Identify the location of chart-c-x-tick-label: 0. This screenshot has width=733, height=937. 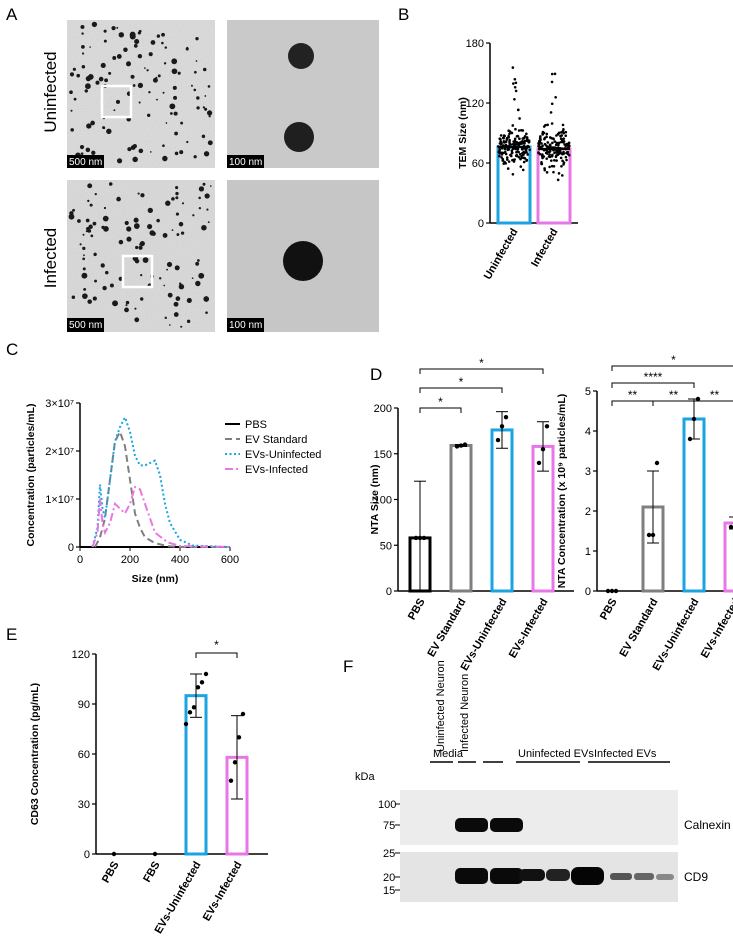
(80, 560).